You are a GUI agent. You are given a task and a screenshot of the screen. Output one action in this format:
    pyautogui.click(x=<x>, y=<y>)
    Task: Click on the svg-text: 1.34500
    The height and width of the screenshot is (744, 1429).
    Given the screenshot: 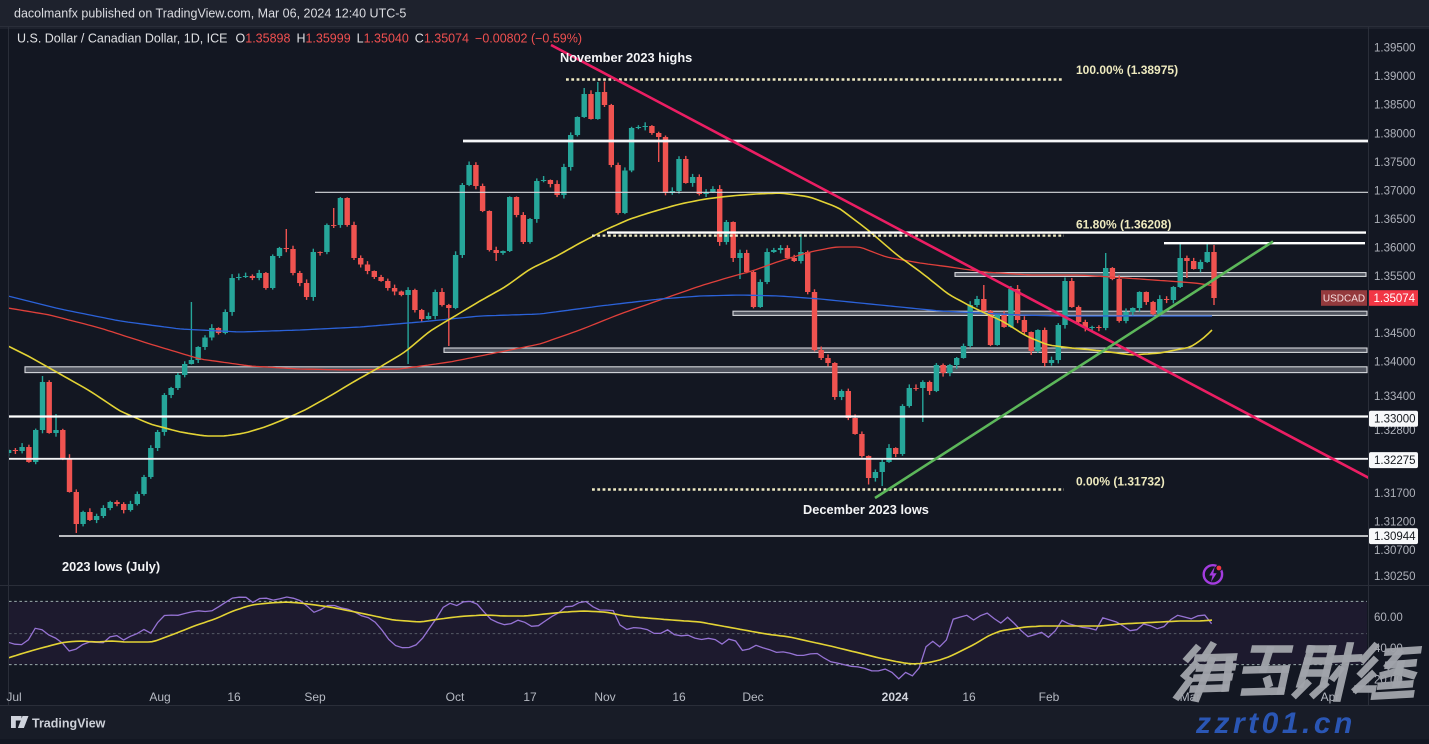 What is the action you would take?
    pyautogui.click(x=1395, y=334)
    